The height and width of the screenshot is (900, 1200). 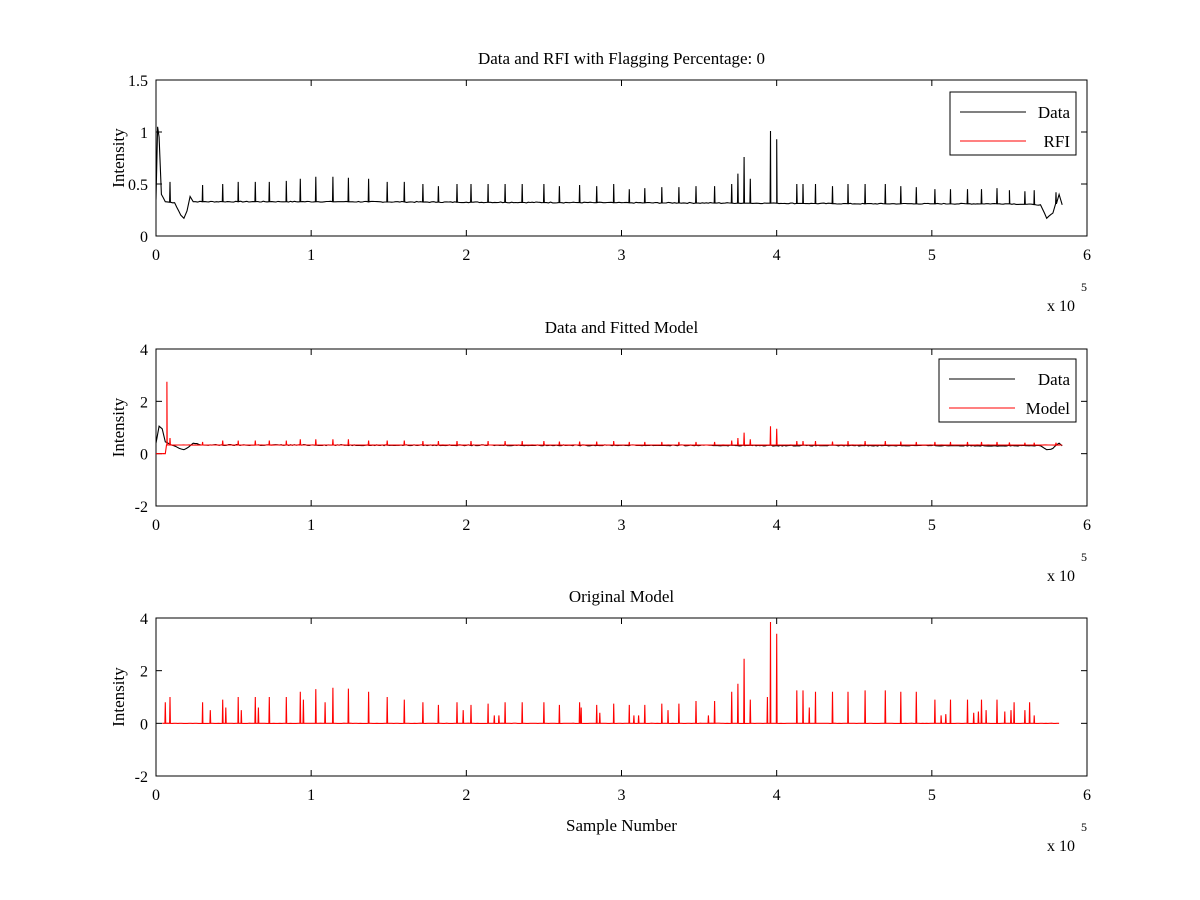 What do you see at coordinates (621, 58) in the screenshot?
I see `plot-title: Data and RFI with Flagging Percentage: 0` at bounding box center [621, 58].